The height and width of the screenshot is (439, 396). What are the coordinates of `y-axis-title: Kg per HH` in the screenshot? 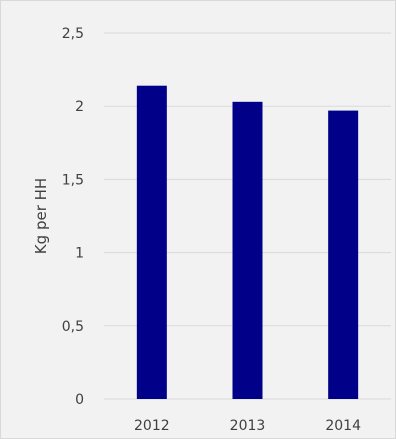 It's located at (41, 216).